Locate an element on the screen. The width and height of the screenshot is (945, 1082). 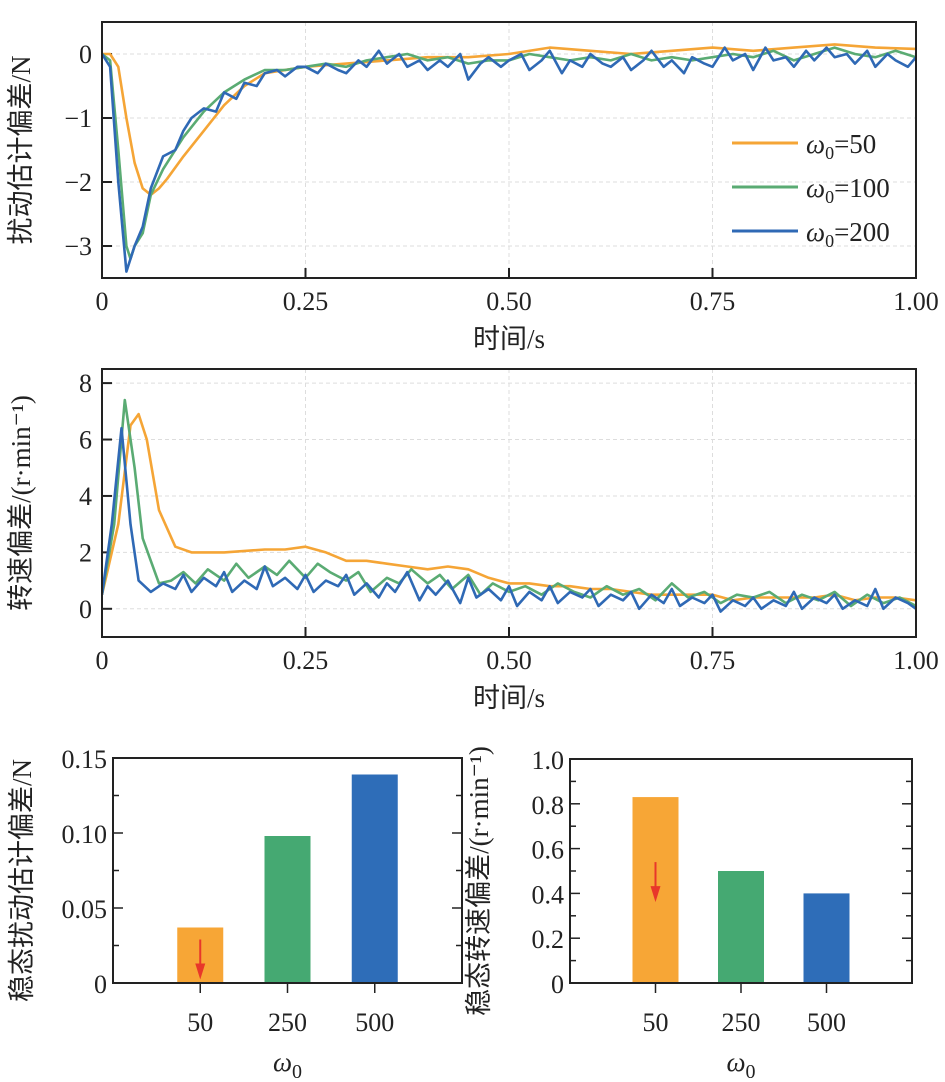
y-axis-label: 转速偏差/(r·min⁻¹) is located at coordinates (21, 503).